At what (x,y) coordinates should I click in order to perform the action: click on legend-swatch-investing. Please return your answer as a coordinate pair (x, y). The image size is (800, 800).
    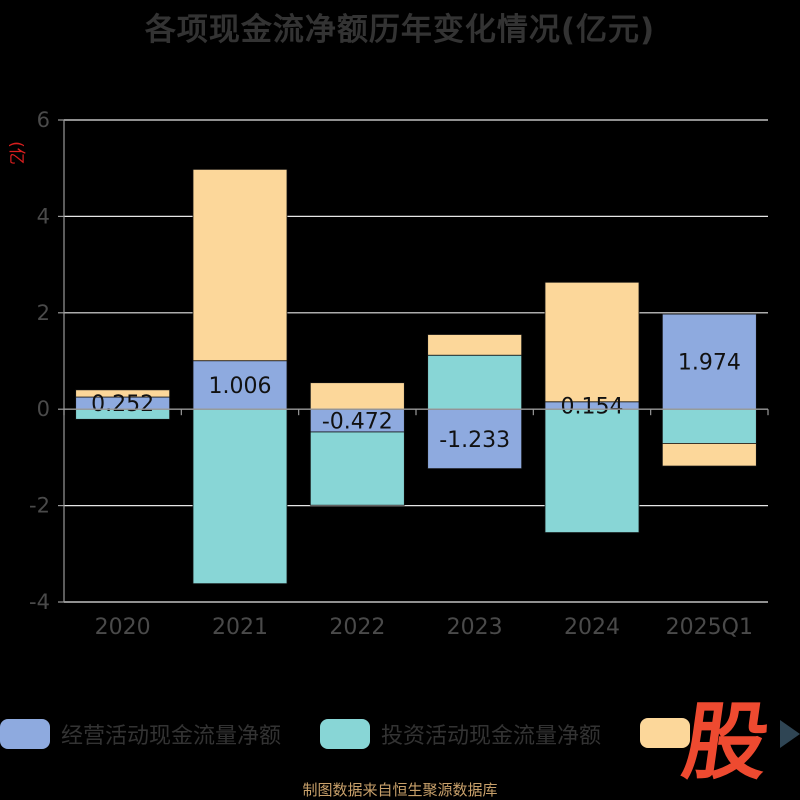
    Looking at the image, I should click on (345, 734).